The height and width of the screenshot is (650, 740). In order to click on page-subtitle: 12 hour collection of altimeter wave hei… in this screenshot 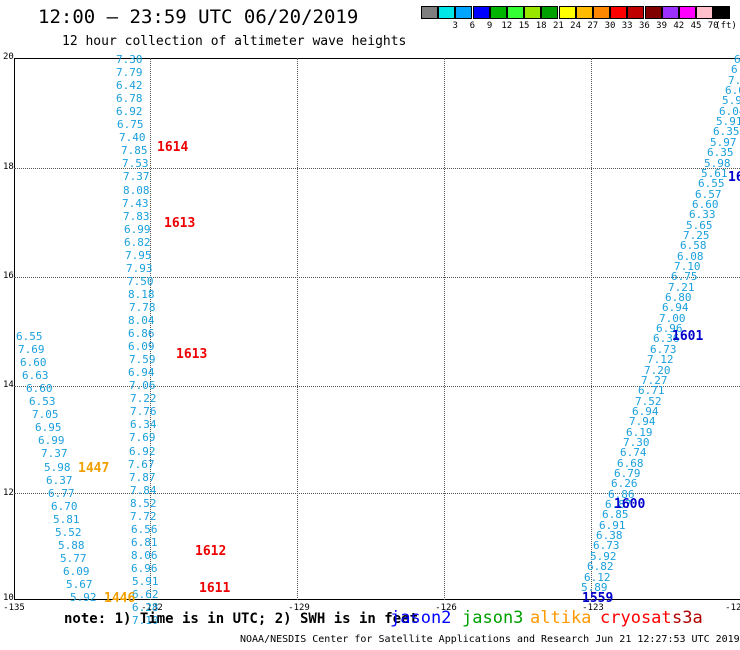, I will do `click(234, 41)`.